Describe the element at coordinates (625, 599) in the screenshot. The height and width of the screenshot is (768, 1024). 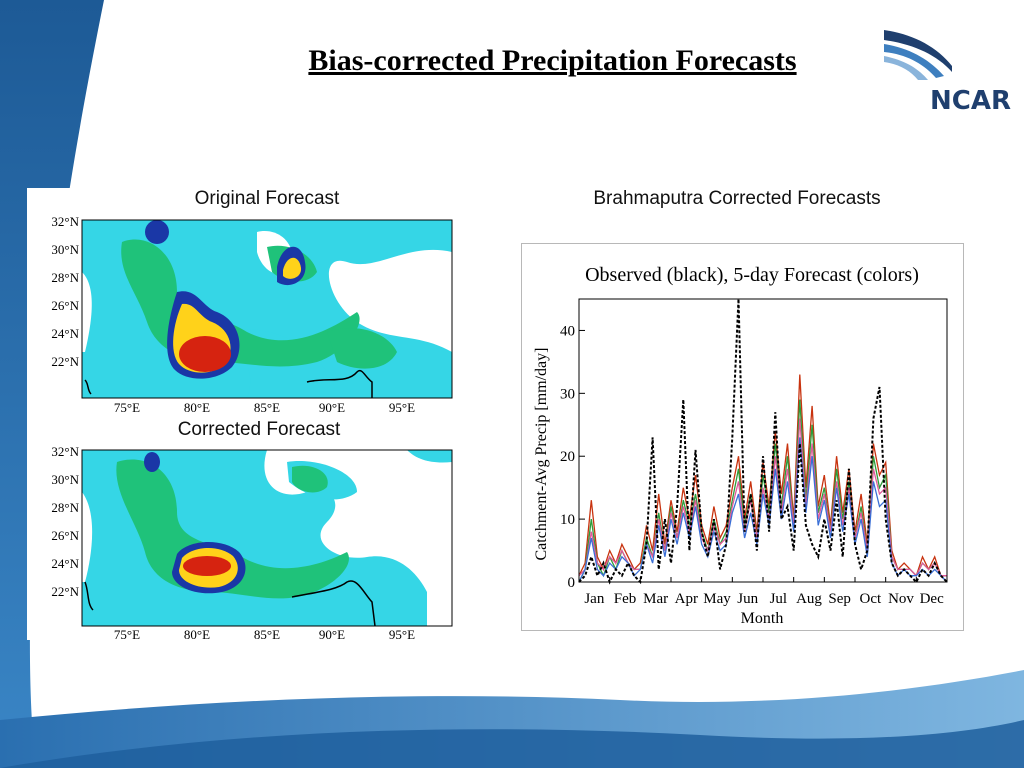
I see `x-tick-label-feb: Feb` at that location.